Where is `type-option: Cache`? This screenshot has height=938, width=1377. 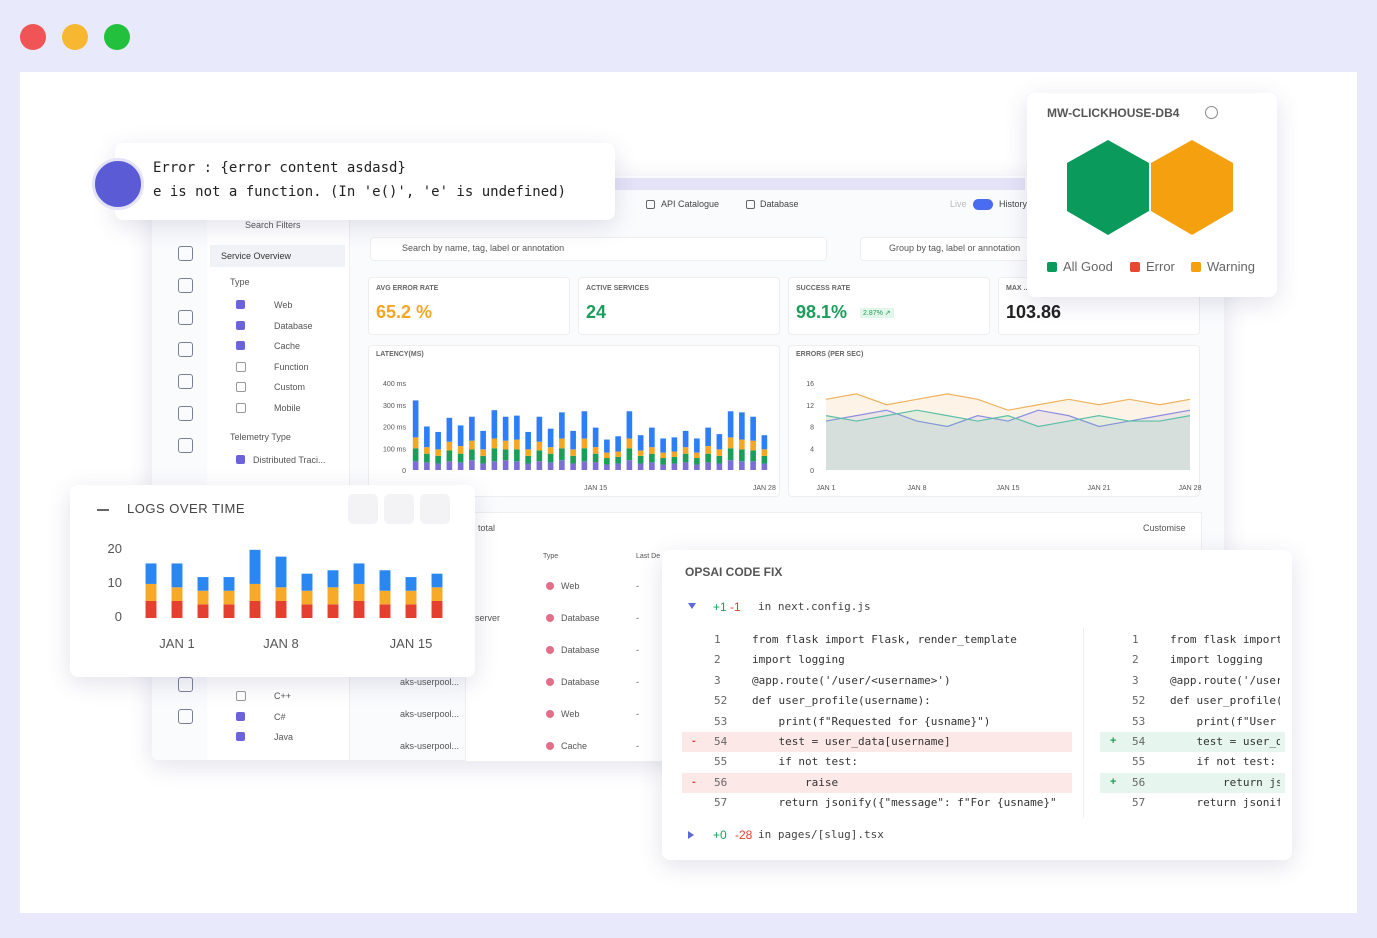 type-option: Cache is located at coordinates (287, 346).